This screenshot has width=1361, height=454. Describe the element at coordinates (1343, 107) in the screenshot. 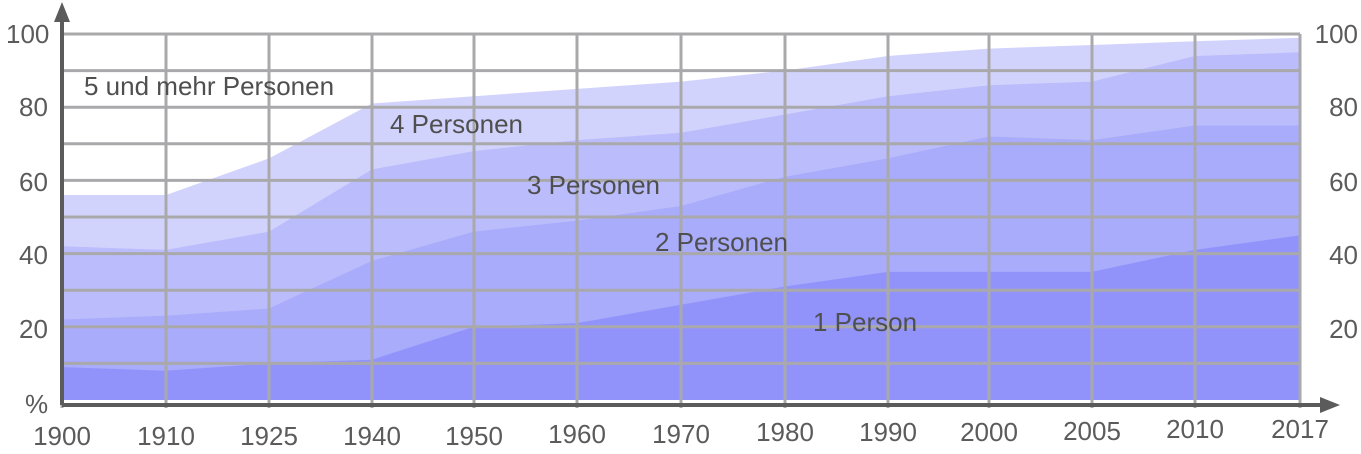

I see `y-tick-right-80: 80` at that location.